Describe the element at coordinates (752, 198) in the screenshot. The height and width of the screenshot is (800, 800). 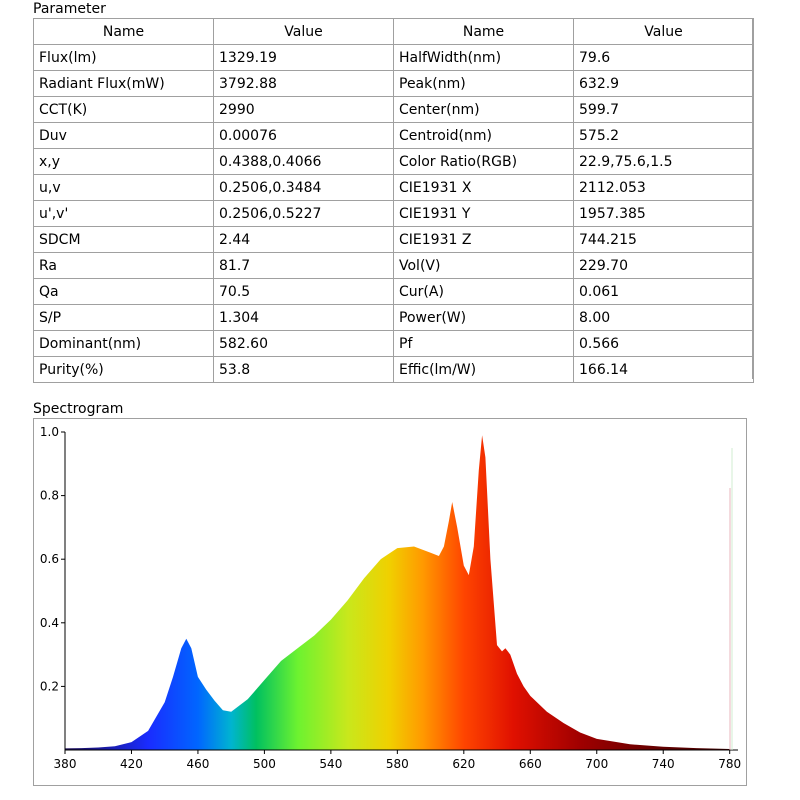
I see `table-right-edge` at that location.